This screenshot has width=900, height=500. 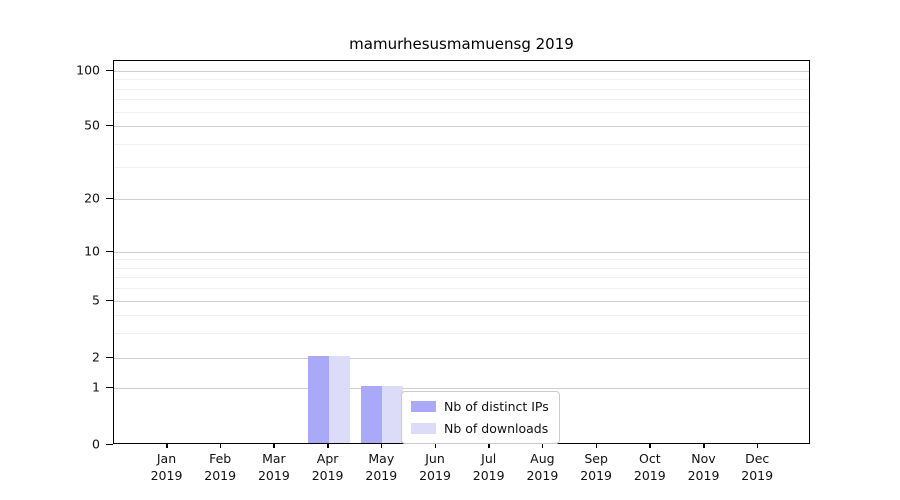 What do you see at coordinates (393, 414) in the screenshot?
I see `bar-nb-of-downloads-may-2019` at bounding box center [393, 414].